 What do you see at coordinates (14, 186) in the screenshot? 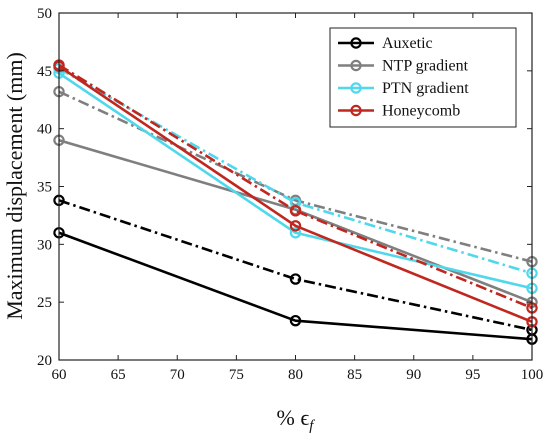
I see `y-axis-title: Maximum displacement (mm)` at bounding box center [14, 186].